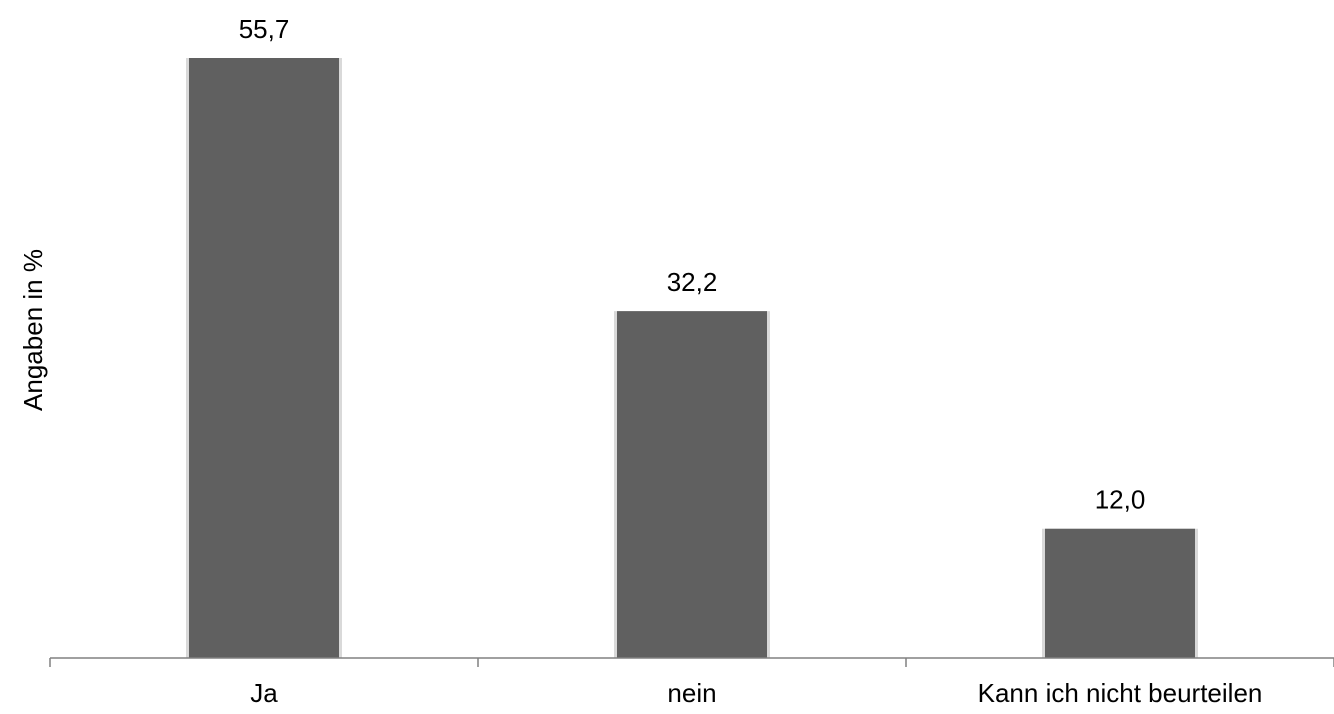 This screenshot has height=714, width=1334. Describe the element at coordinates (756, 693) in the screenshot. I see `x-axis-labels: Ja nein Kann ich nicht beurteilen` at that location.